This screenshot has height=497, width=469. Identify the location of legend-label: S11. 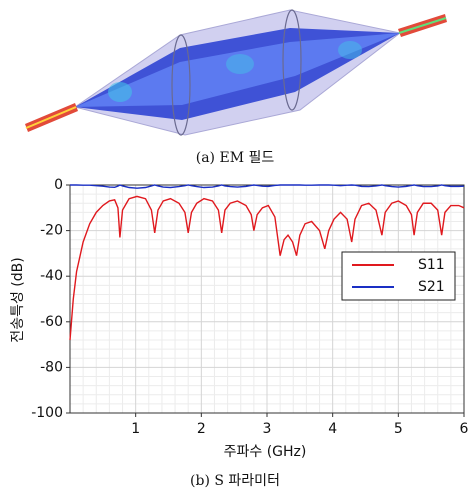
(431, 265).